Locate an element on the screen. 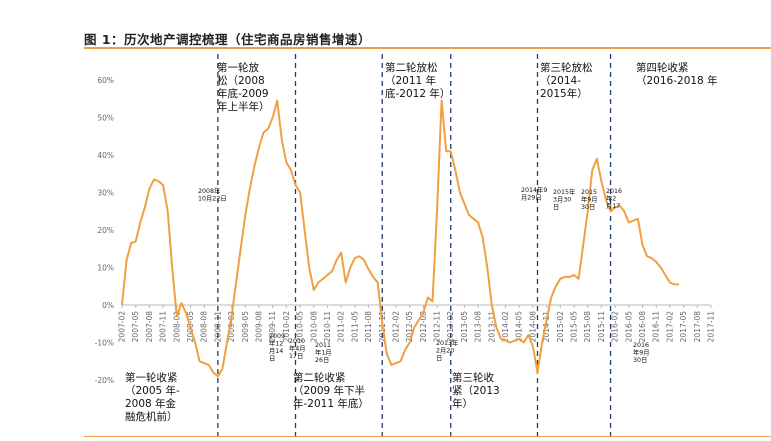 The image size is (771, 441). easing-period-label-line: 年底-2009 is located at coordinates (243, 93).